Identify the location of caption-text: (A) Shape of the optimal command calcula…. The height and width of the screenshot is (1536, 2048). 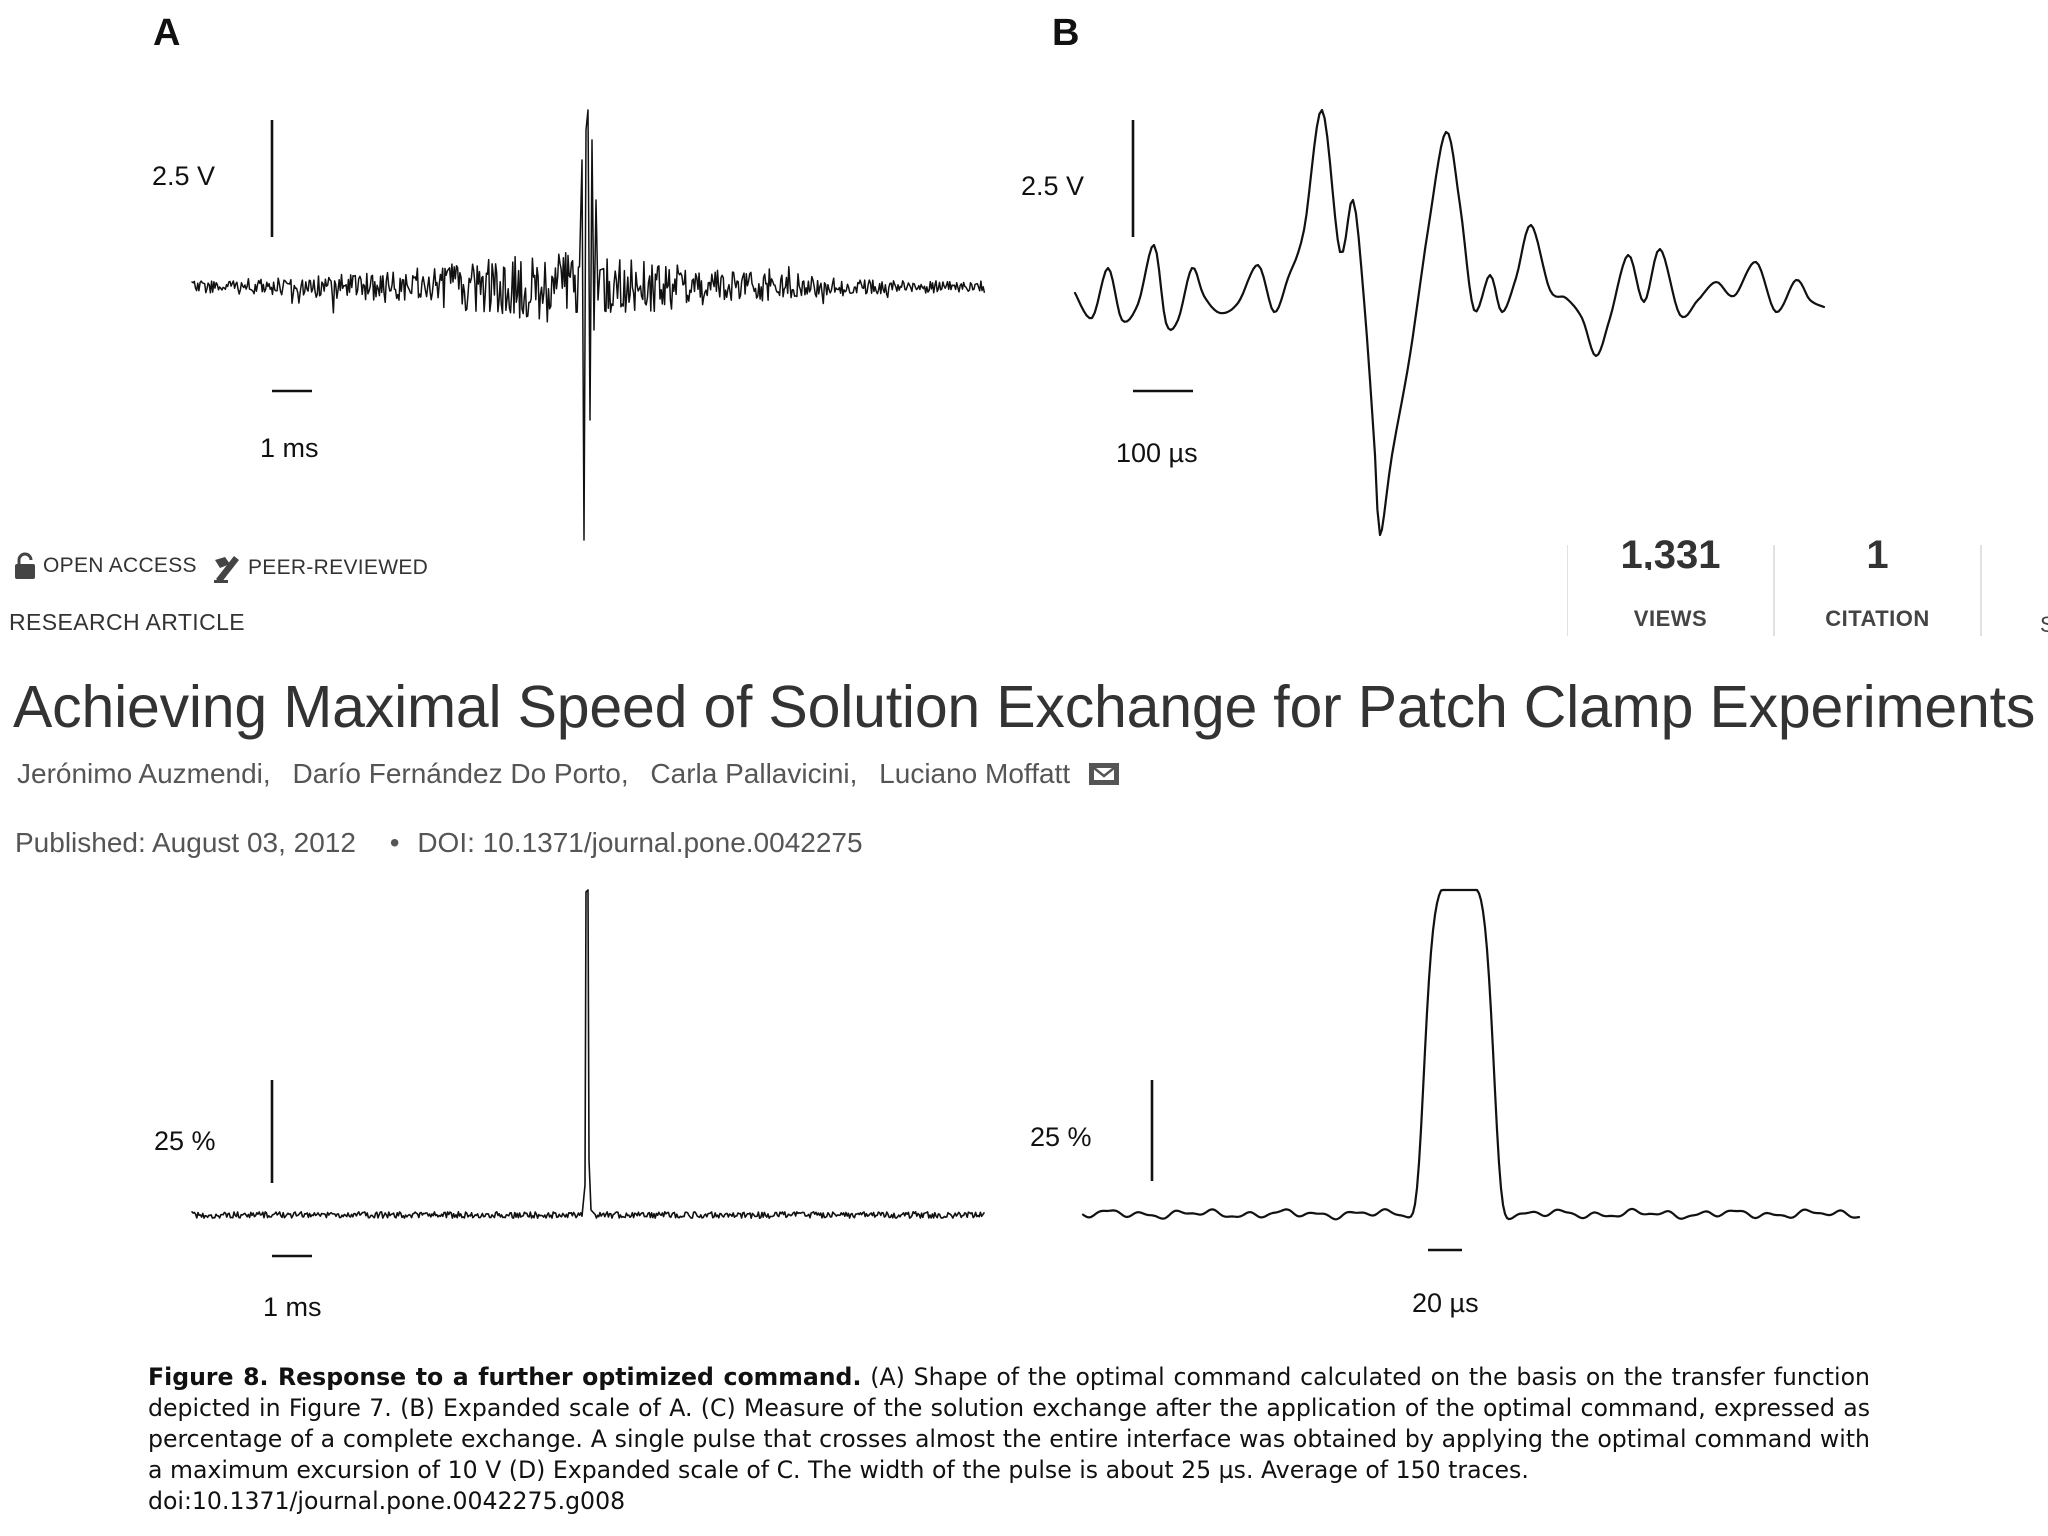
(1009, 1423).